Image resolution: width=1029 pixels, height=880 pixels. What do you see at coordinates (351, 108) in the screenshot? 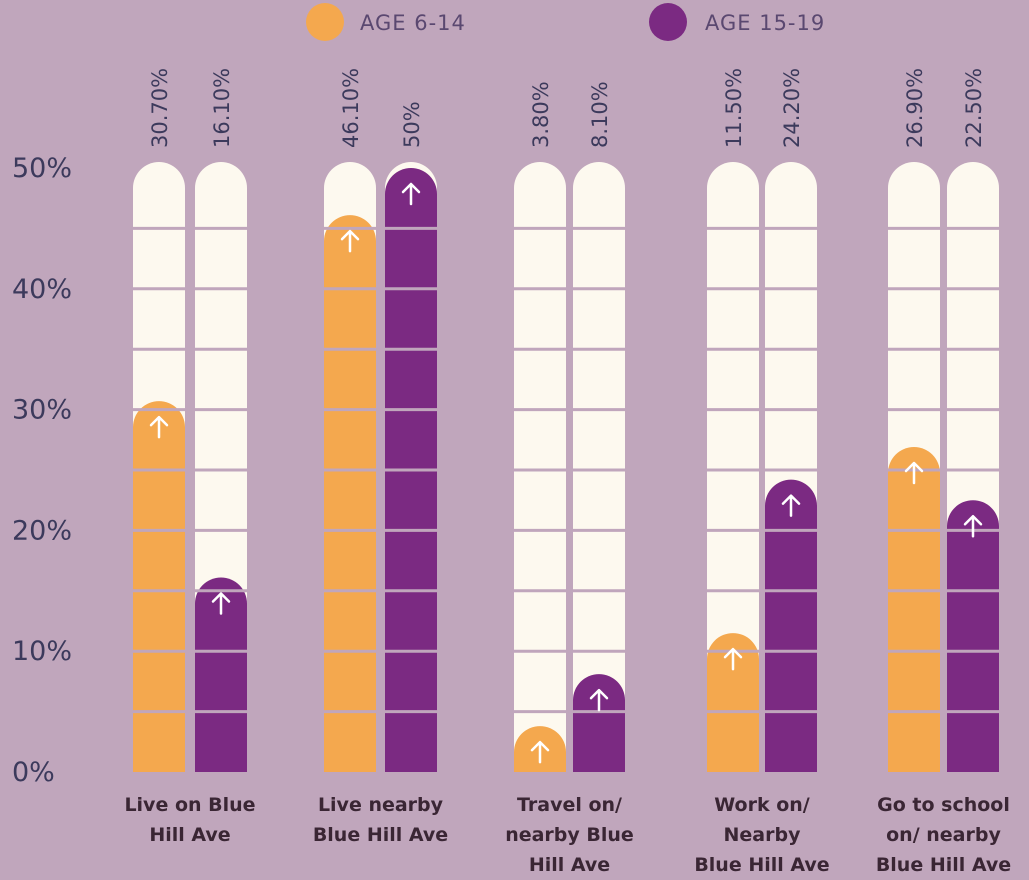
I see `value-label: 46.10%` at bounding box center [351, 108].